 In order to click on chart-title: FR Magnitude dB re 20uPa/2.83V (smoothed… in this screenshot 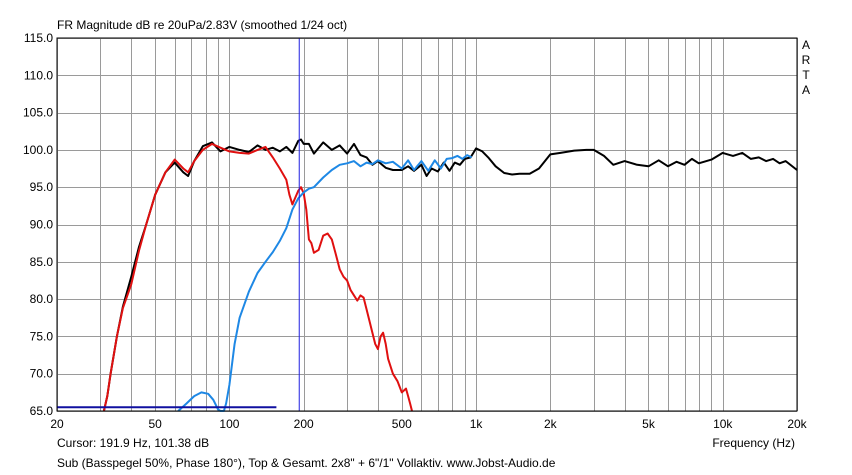, I will do `click(202, 25)`.